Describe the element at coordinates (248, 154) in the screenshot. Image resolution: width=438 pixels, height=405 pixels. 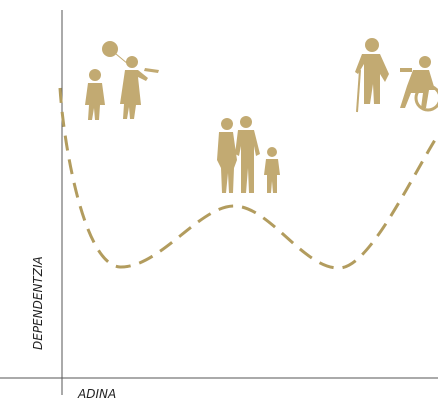
I see `family-figure` at that location.